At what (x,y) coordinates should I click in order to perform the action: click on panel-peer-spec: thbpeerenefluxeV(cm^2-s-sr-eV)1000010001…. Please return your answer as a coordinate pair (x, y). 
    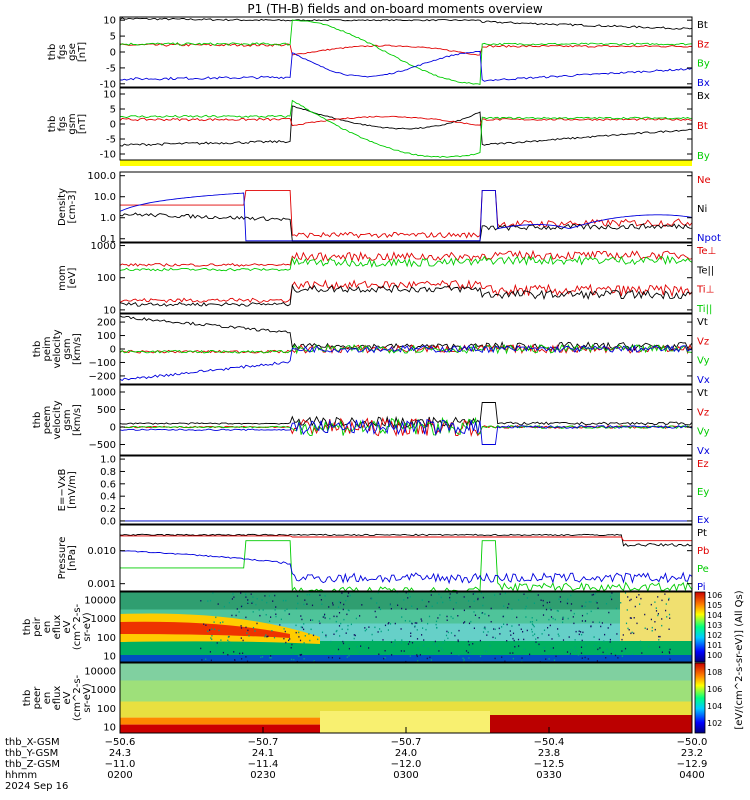
    Looking at the image, I should click on (357, 698).